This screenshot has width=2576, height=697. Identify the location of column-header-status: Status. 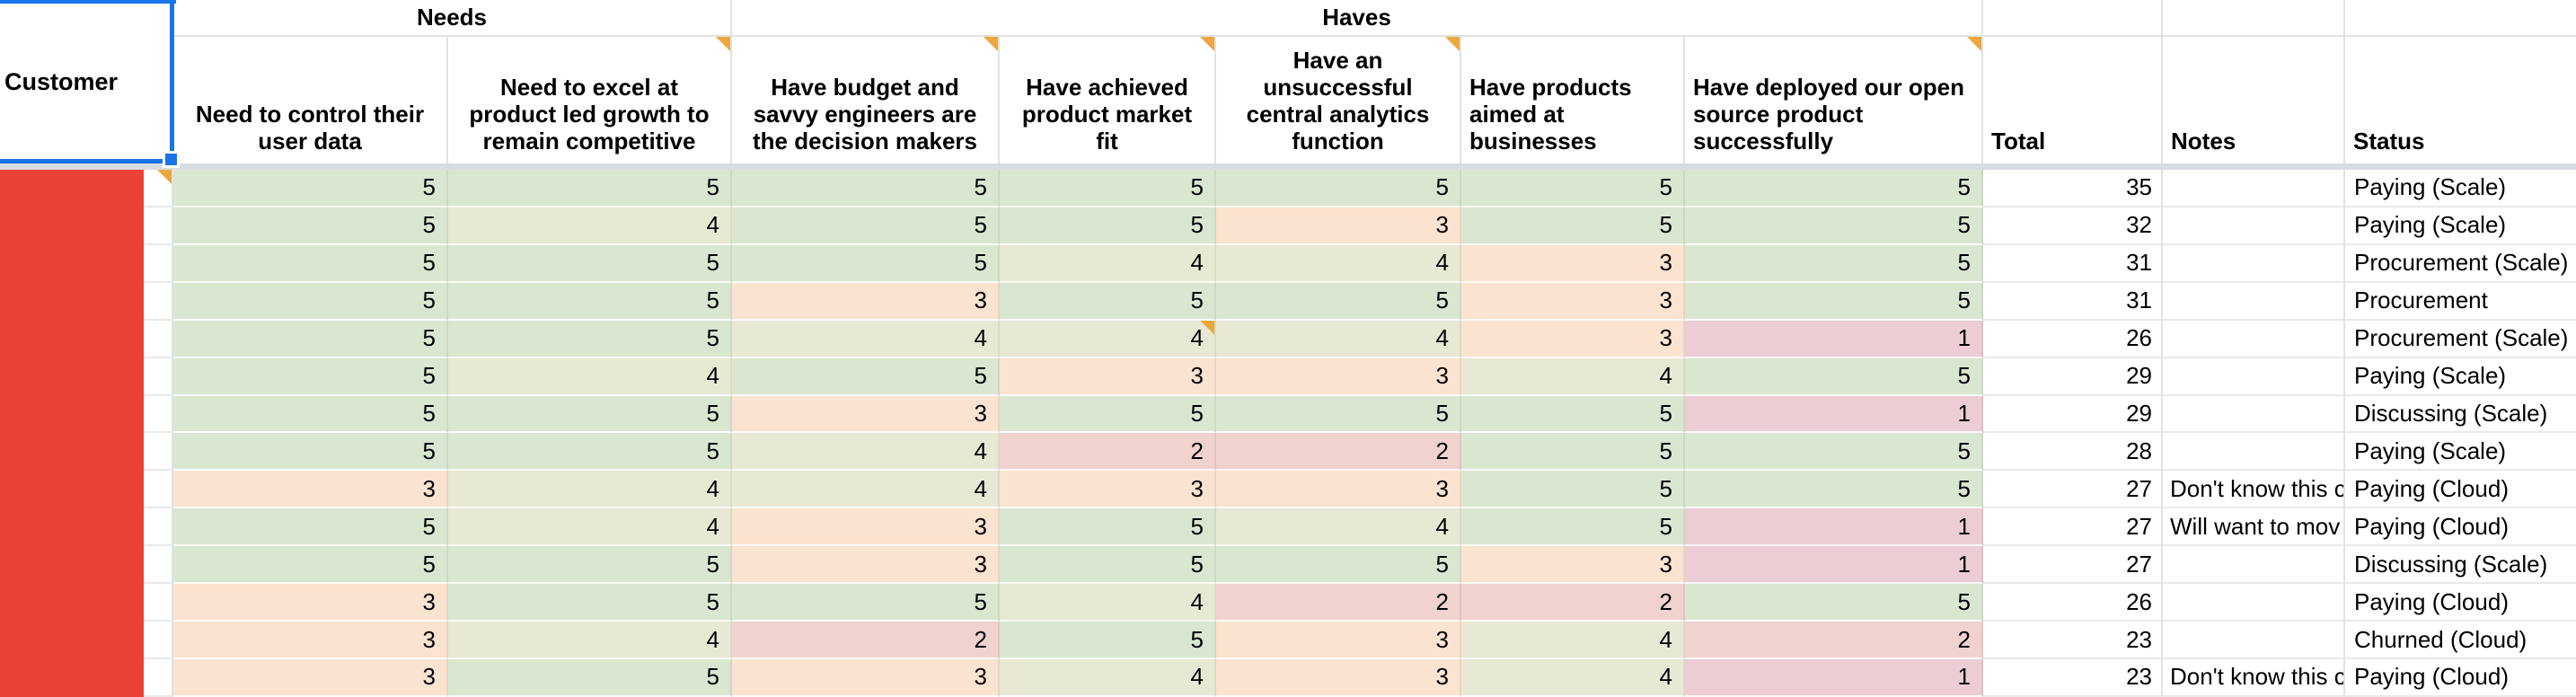
(2460, 100).